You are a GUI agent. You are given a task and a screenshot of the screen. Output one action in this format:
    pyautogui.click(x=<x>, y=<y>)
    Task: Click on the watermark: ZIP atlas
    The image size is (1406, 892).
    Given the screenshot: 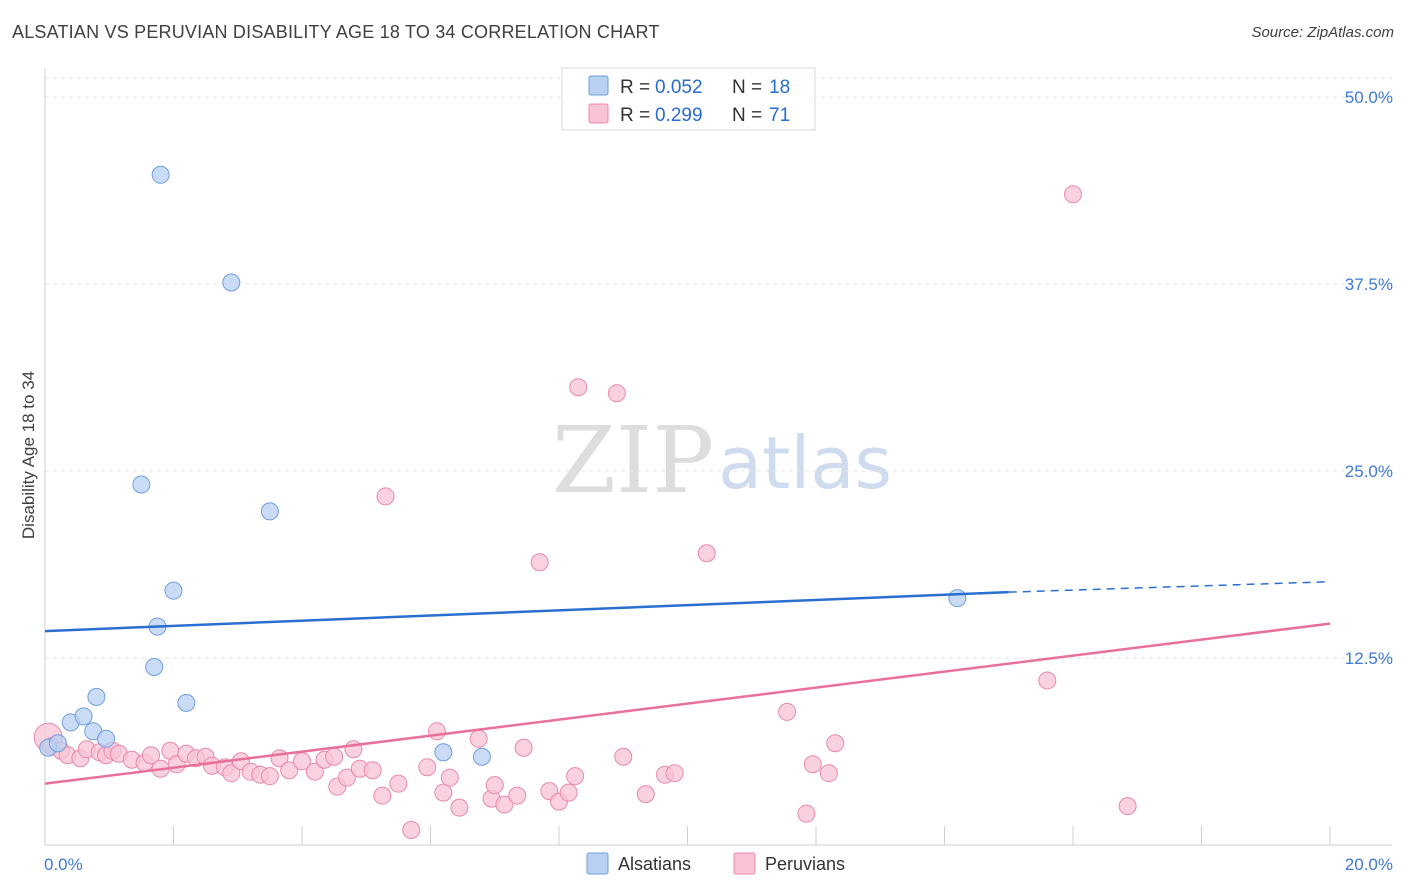 What is the action you would take?
    pyautogui.click(x=722, y=460)
    